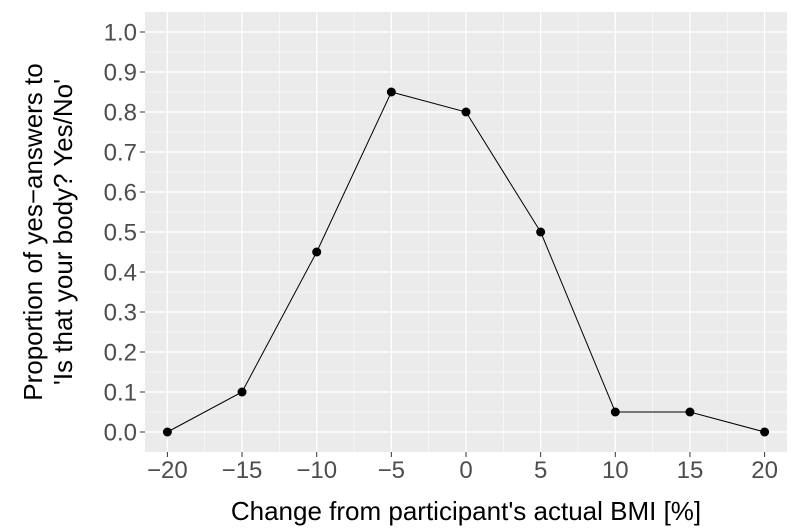  What do you see at coordinates (120, 153) in the screenshot?
I see `y-tick-label: 0.7` at bounding box center [120, 153].